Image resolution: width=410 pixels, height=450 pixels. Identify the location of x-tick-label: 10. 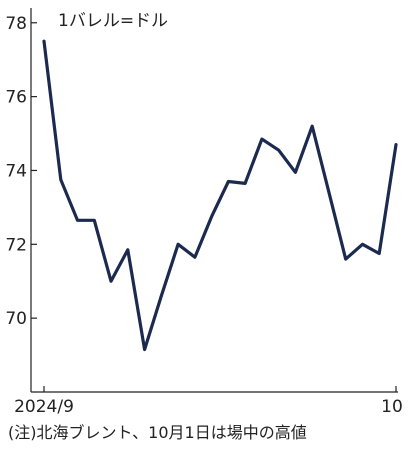
(392, 407).